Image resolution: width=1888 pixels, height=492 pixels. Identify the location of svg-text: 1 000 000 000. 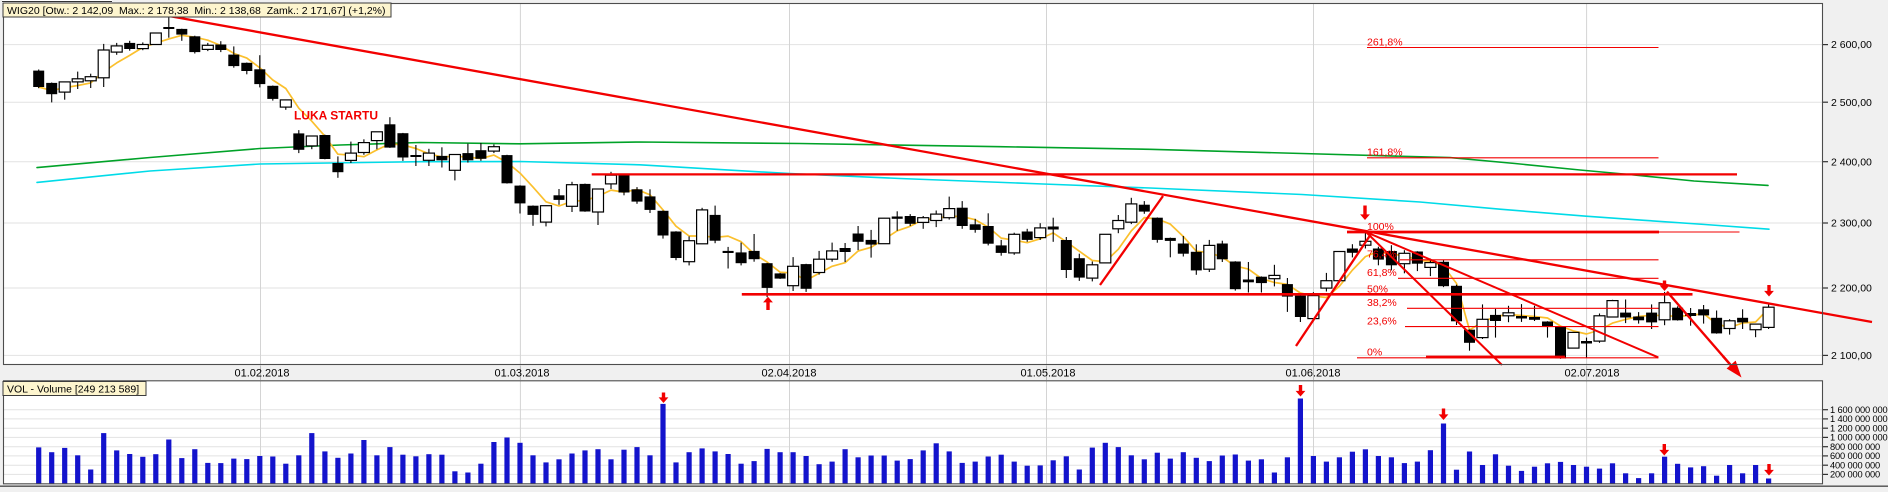
(1859, 438).